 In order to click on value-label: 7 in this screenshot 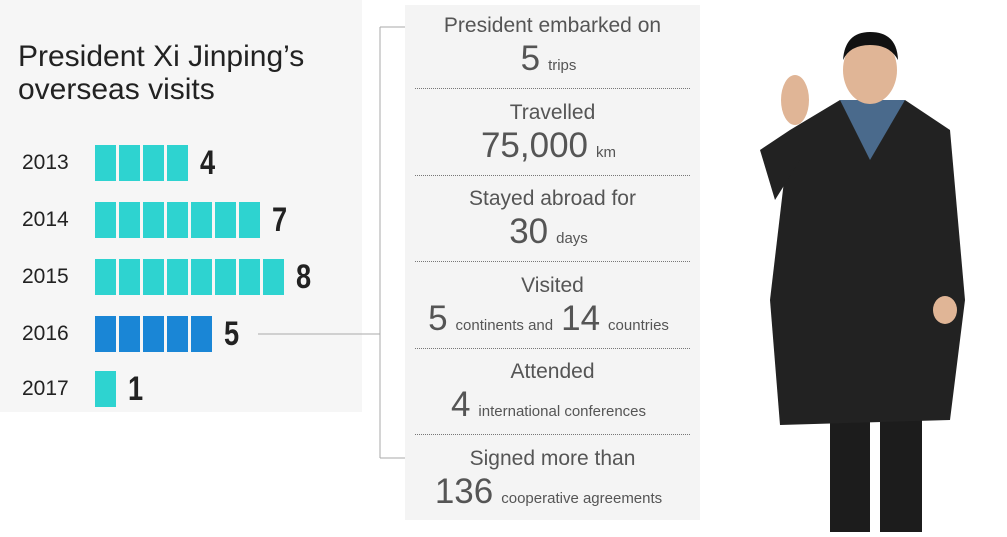, I will do `click(280, 219)`.